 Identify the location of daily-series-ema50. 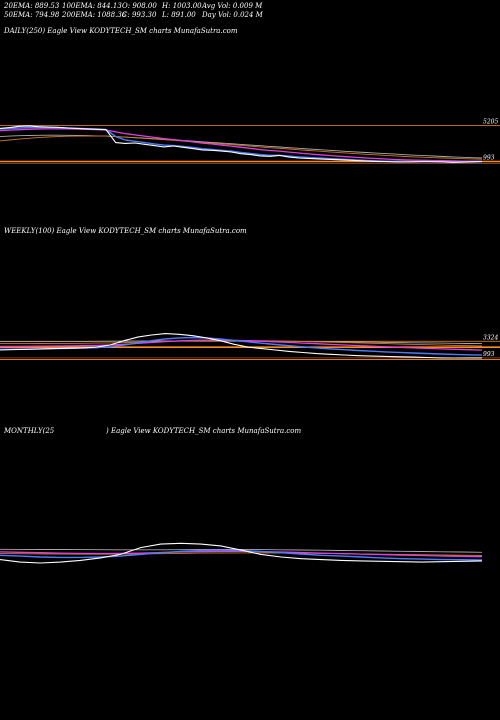
(241, 145).